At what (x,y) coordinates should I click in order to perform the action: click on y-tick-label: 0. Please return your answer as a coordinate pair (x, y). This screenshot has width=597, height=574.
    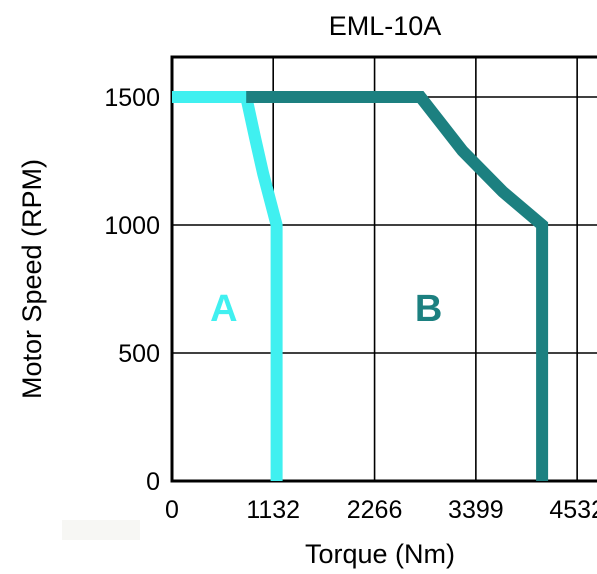
    Looking at the image, I should click on (153, 482).